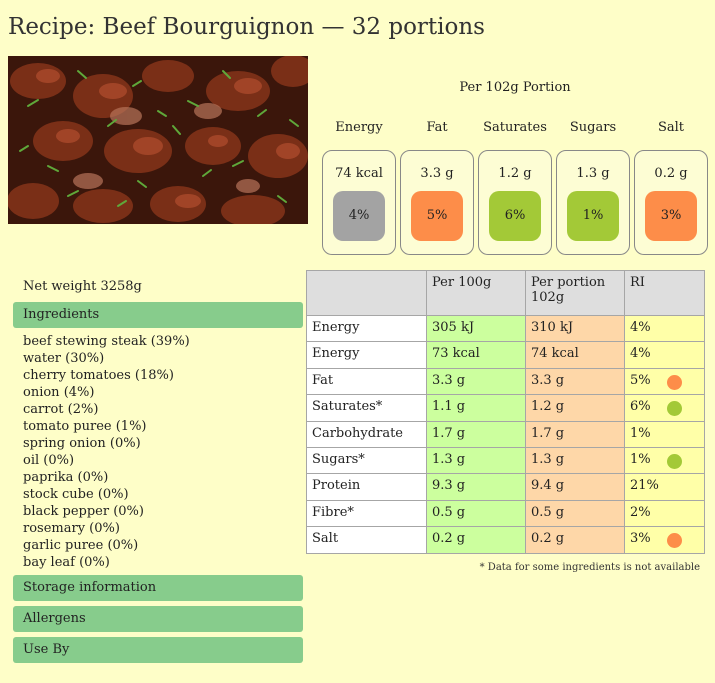  Describe the element at coordinates (449, 407) in the screenshot. I see `per-100g-value: 1.1 g` at that location.